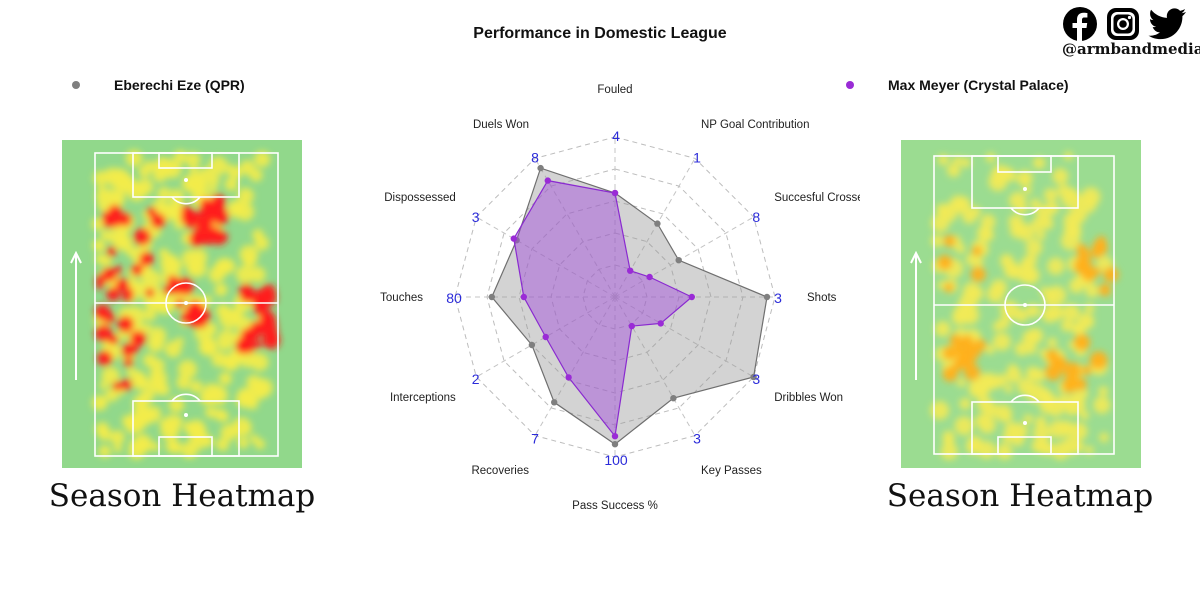  Describe the element at coordinates (1080, 24) in the screenshot. I see `facebook-icon` at that location.